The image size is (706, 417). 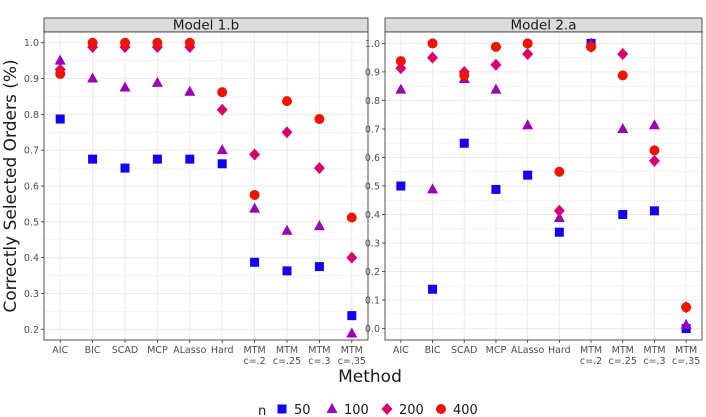 What do you see at coordinates (31, 115) in the screenshot?
I see `y-tick-label: 0.8` at bounding box center [31, 115].